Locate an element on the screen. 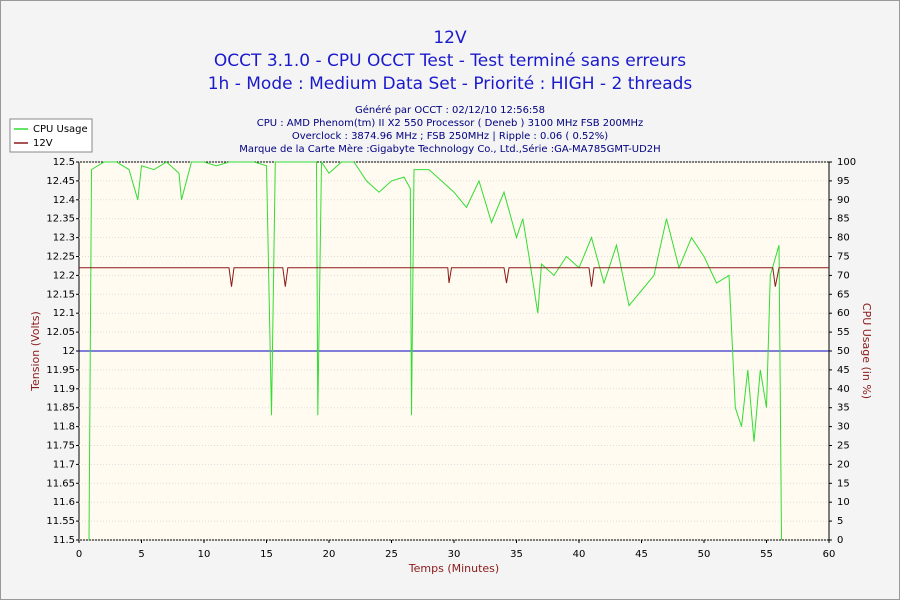 The image size is (900, 600). x-tick-label: 60 is located at coordinates (829, 554).